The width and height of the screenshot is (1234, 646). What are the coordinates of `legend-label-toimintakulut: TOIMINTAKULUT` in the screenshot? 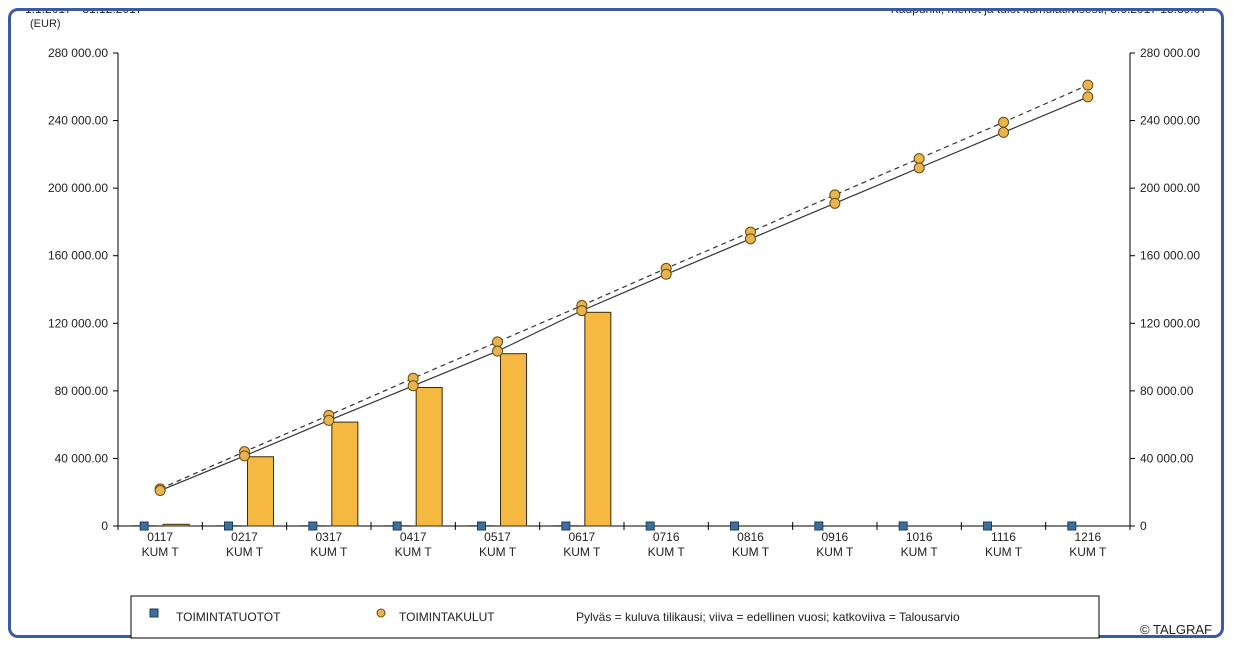 It's located at (447, 617).